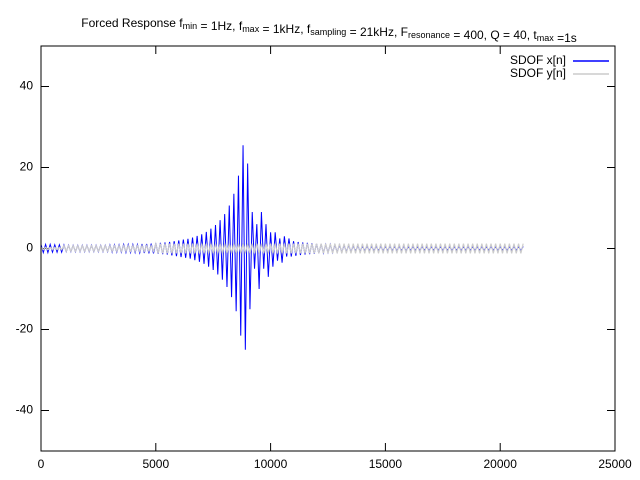 The height and width of the screenshot is (480, 640). Describe the element at coordinates (565, 38) in the screenshot. I see `title-text: =1s` at that location.